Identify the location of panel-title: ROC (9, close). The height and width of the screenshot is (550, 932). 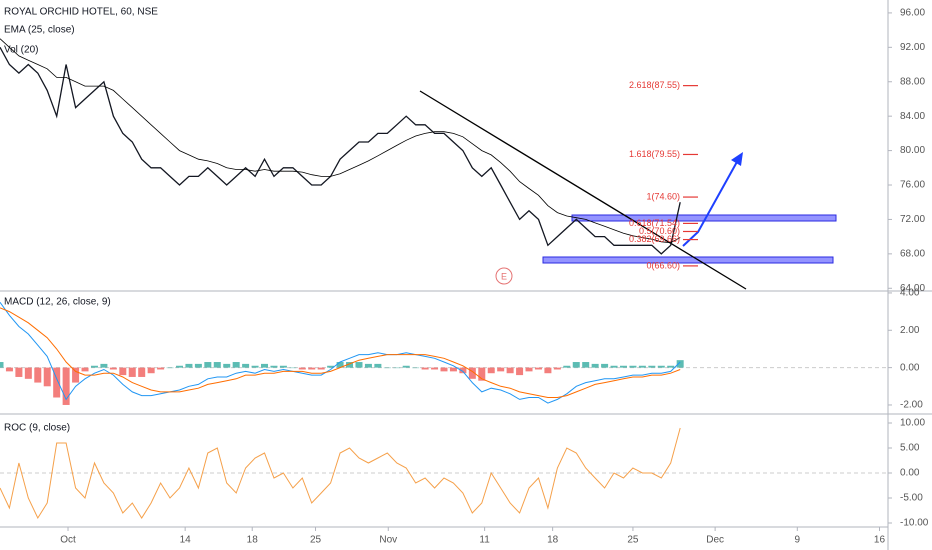
(37, 428).